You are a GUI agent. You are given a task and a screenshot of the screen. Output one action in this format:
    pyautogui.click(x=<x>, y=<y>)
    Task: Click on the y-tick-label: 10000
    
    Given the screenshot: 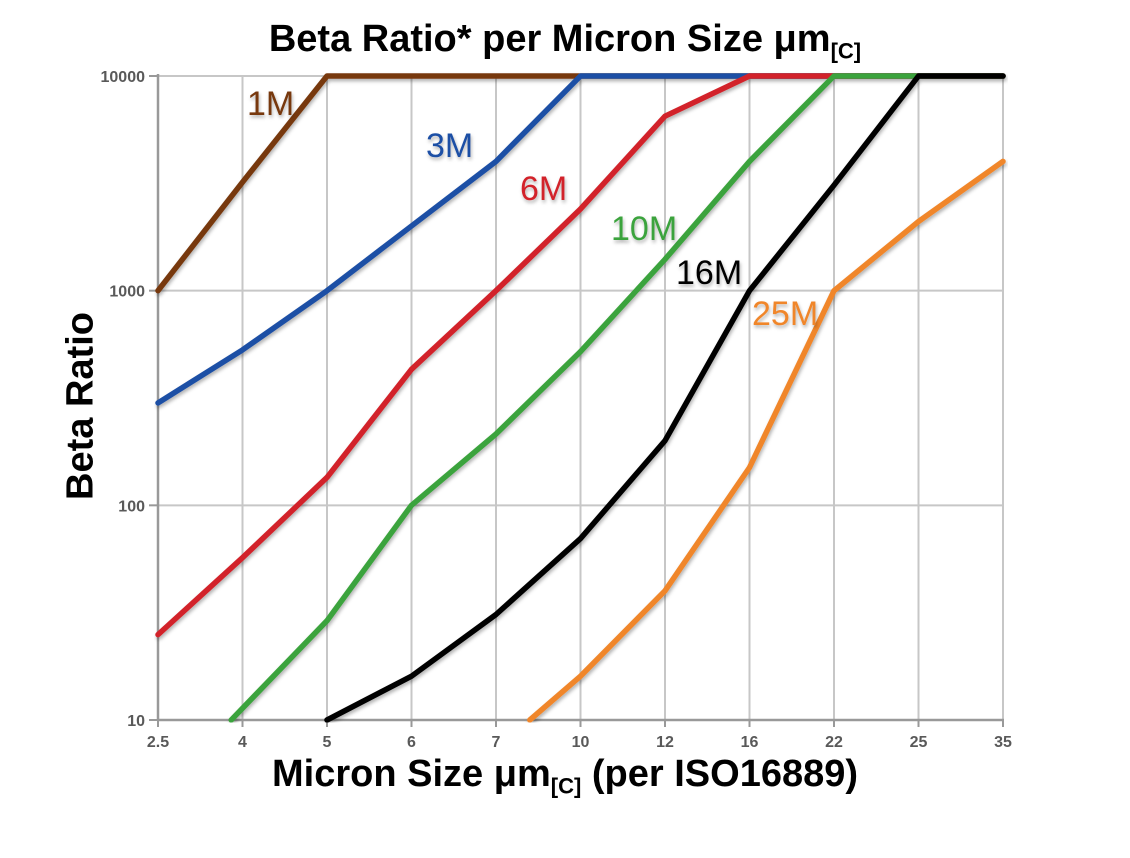 What is the action you would take?
    pyautogui.click(x=123, y=77)
    